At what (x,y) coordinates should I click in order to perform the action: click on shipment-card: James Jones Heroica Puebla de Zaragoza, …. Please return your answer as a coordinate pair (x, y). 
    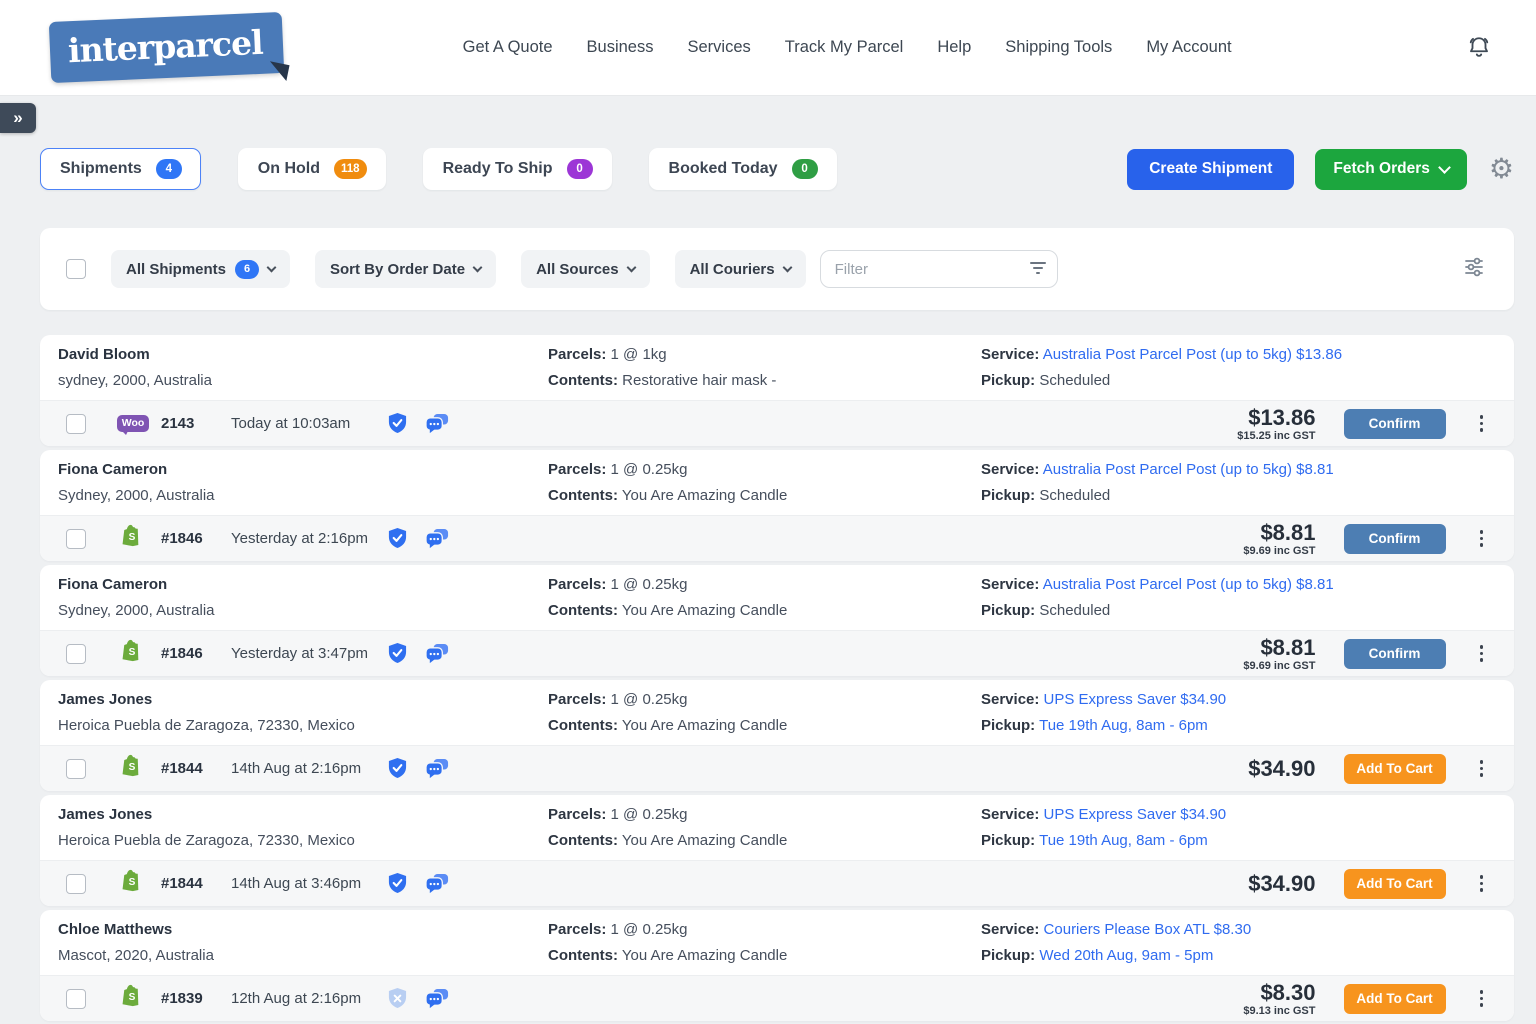
    Looking at the image, I should click on (777, 735).